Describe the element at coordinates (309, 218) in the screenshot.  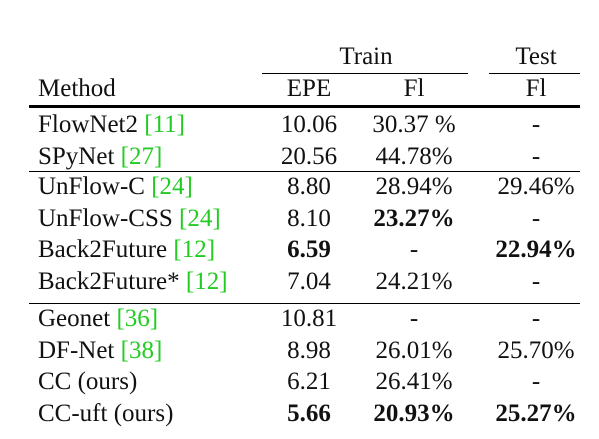
I see `epe-cell: 8.10` at that location.